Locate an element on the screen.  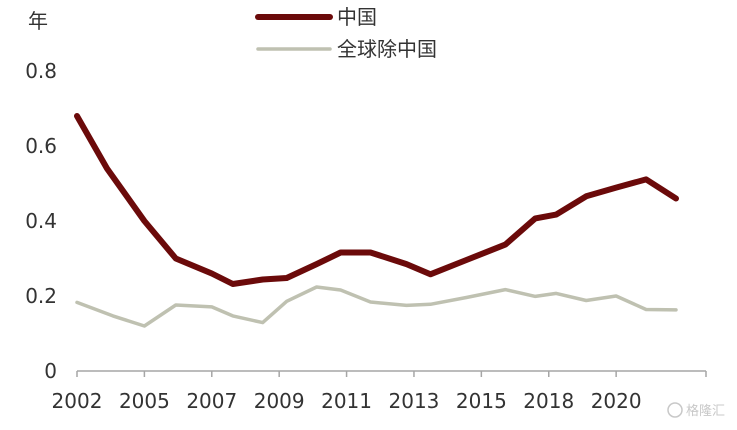
y-tick-label: 0 is located at coordinates (50, 371).